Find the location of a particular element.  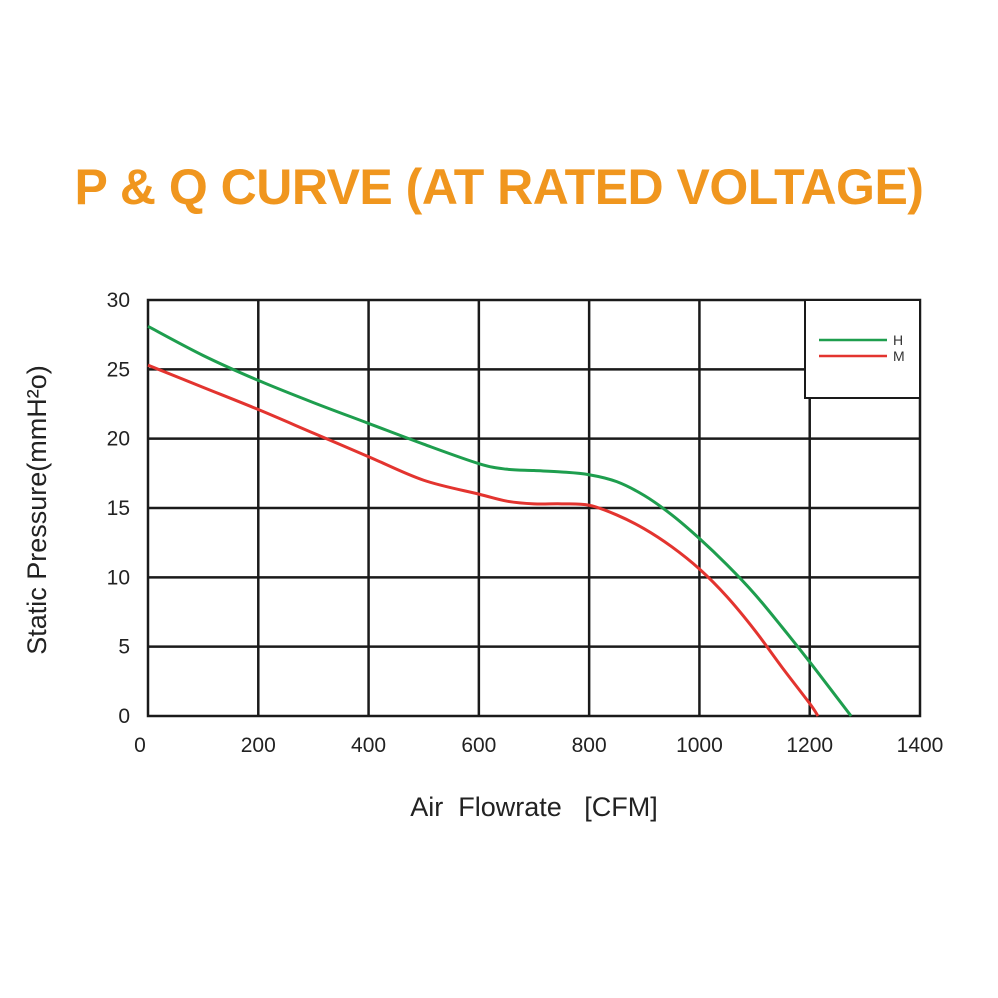

y-tick-label: 0 is located at coordinates (124, 716).